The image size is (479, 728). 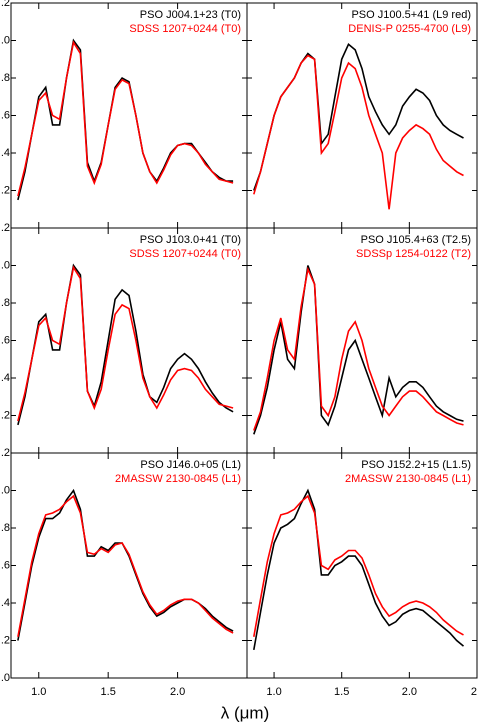 I want to click on legend-entry: SDSSp 1254-0122 (T2), so click(x=413, y=254).